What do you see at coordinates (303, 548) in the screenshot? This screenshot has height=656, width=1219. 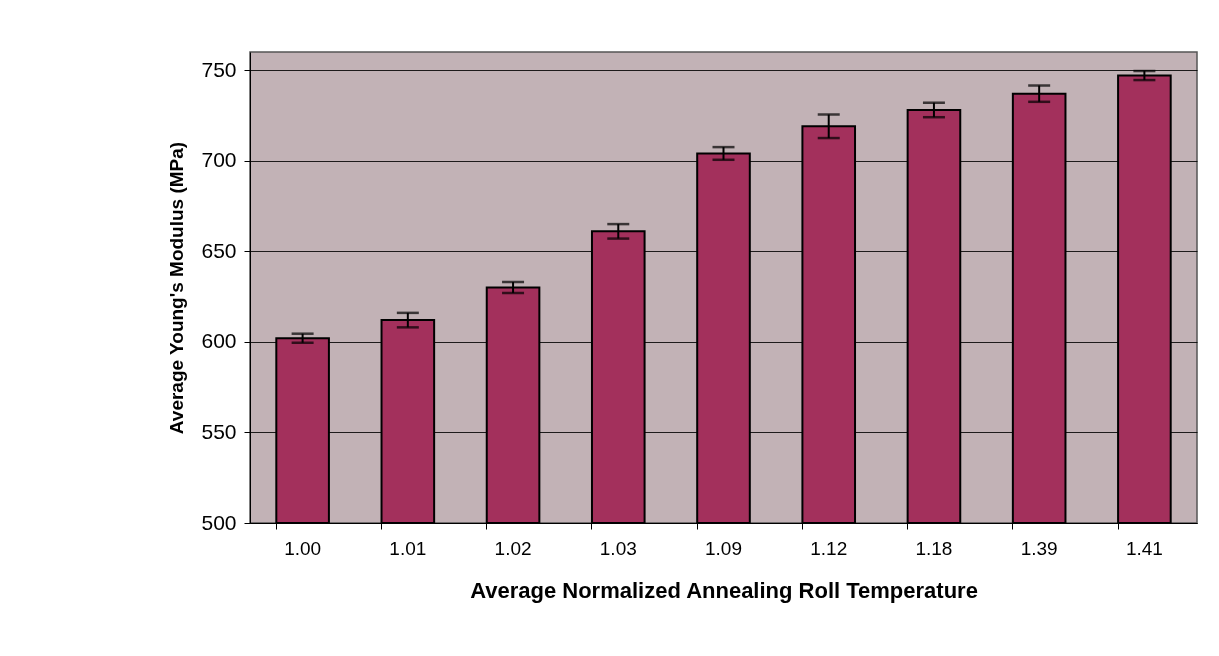 I see `x-tick-label: 1.00` at bounding box center [303, 548].